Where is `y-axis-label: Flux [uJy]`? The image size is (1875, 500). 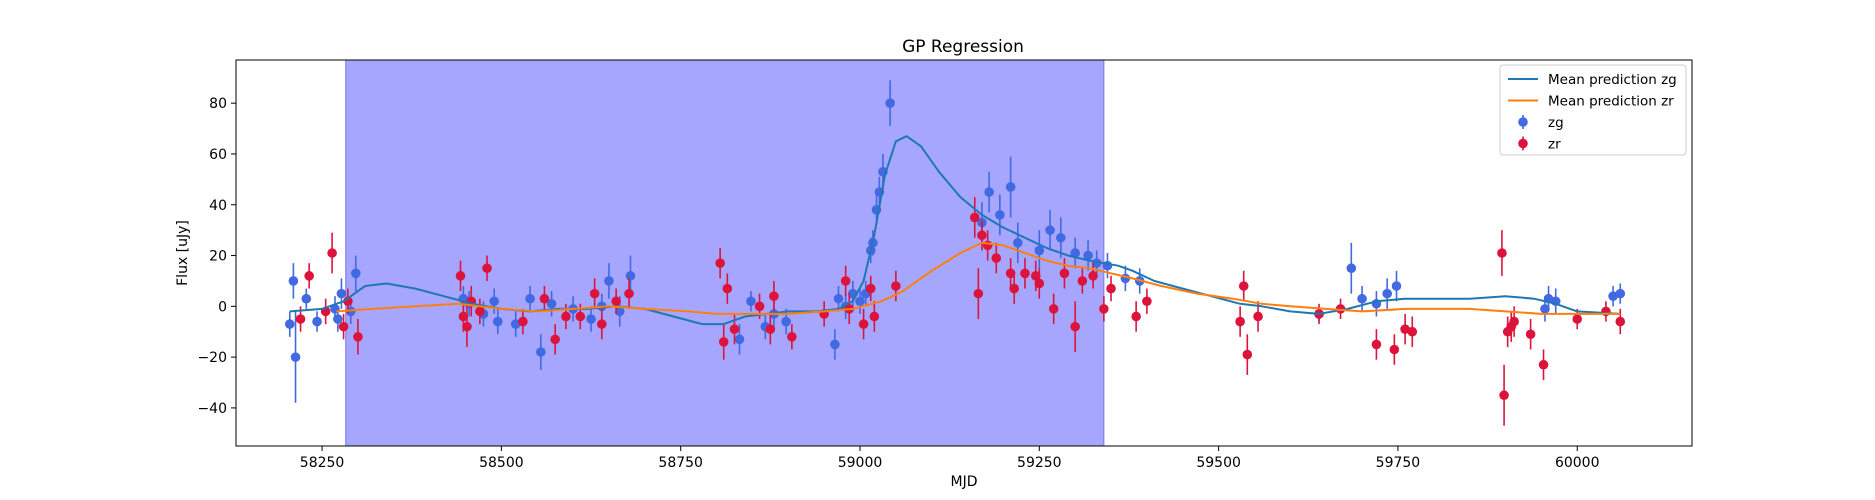
y-axis-label: Flux [uJy] is located at coordinates (183, 253).